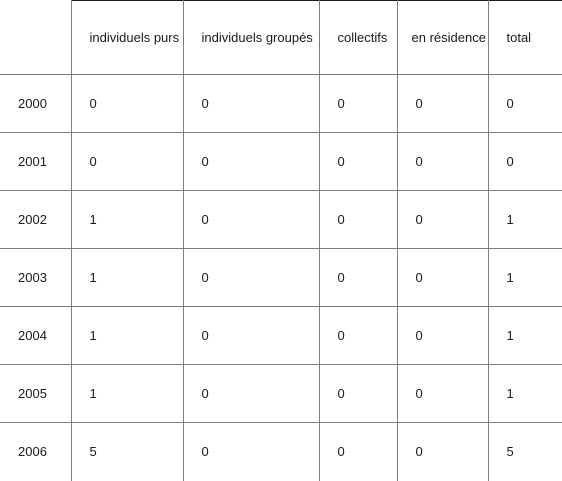  I want to click on header-cell-individuels-purs: individuels purs, so click(127, 37).